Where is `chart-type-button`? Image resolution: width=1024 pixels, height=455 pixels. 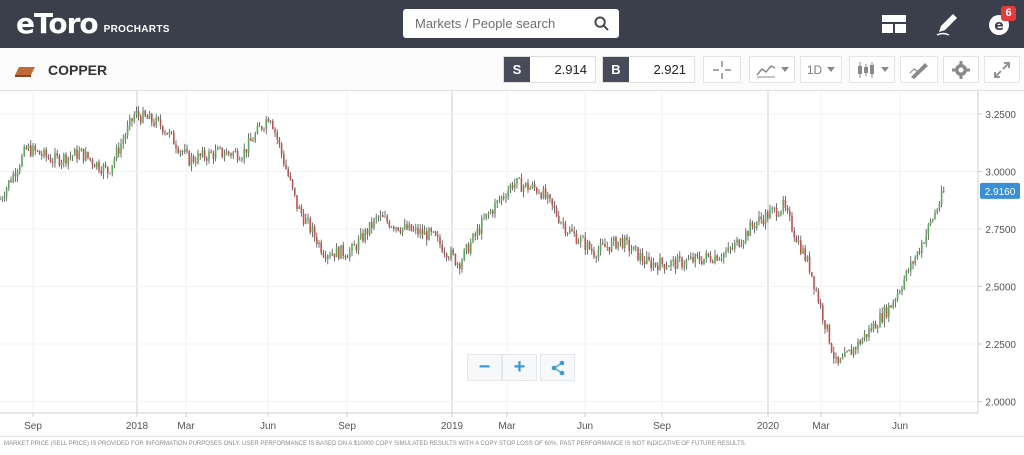 chart-type-button is located at coordinates (772, 69).